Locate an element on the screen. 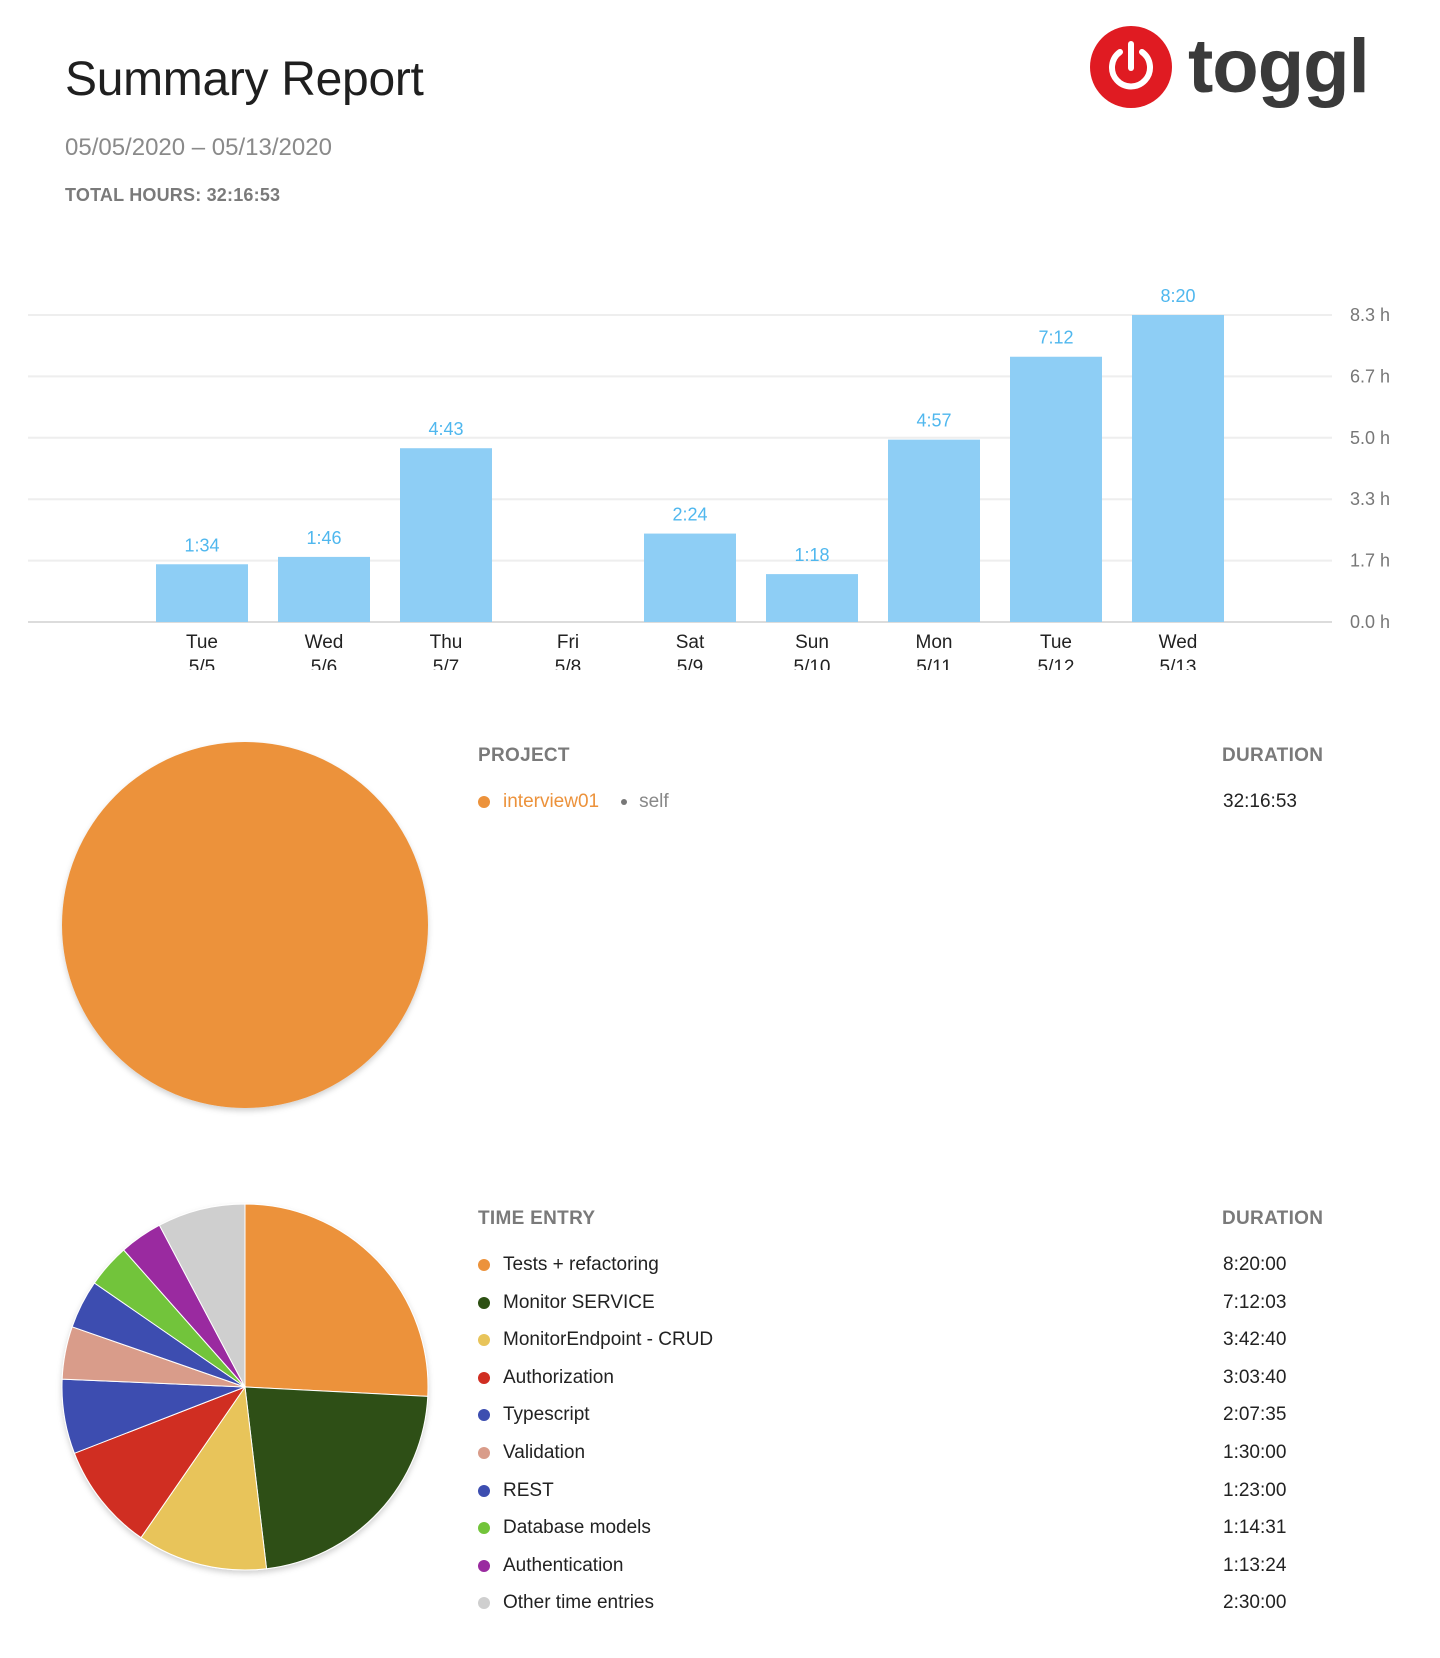 Image resolution: width=1440 pixels, height=1658 pixels. x-tick-label: Sat is located at coordinates (690, 642).